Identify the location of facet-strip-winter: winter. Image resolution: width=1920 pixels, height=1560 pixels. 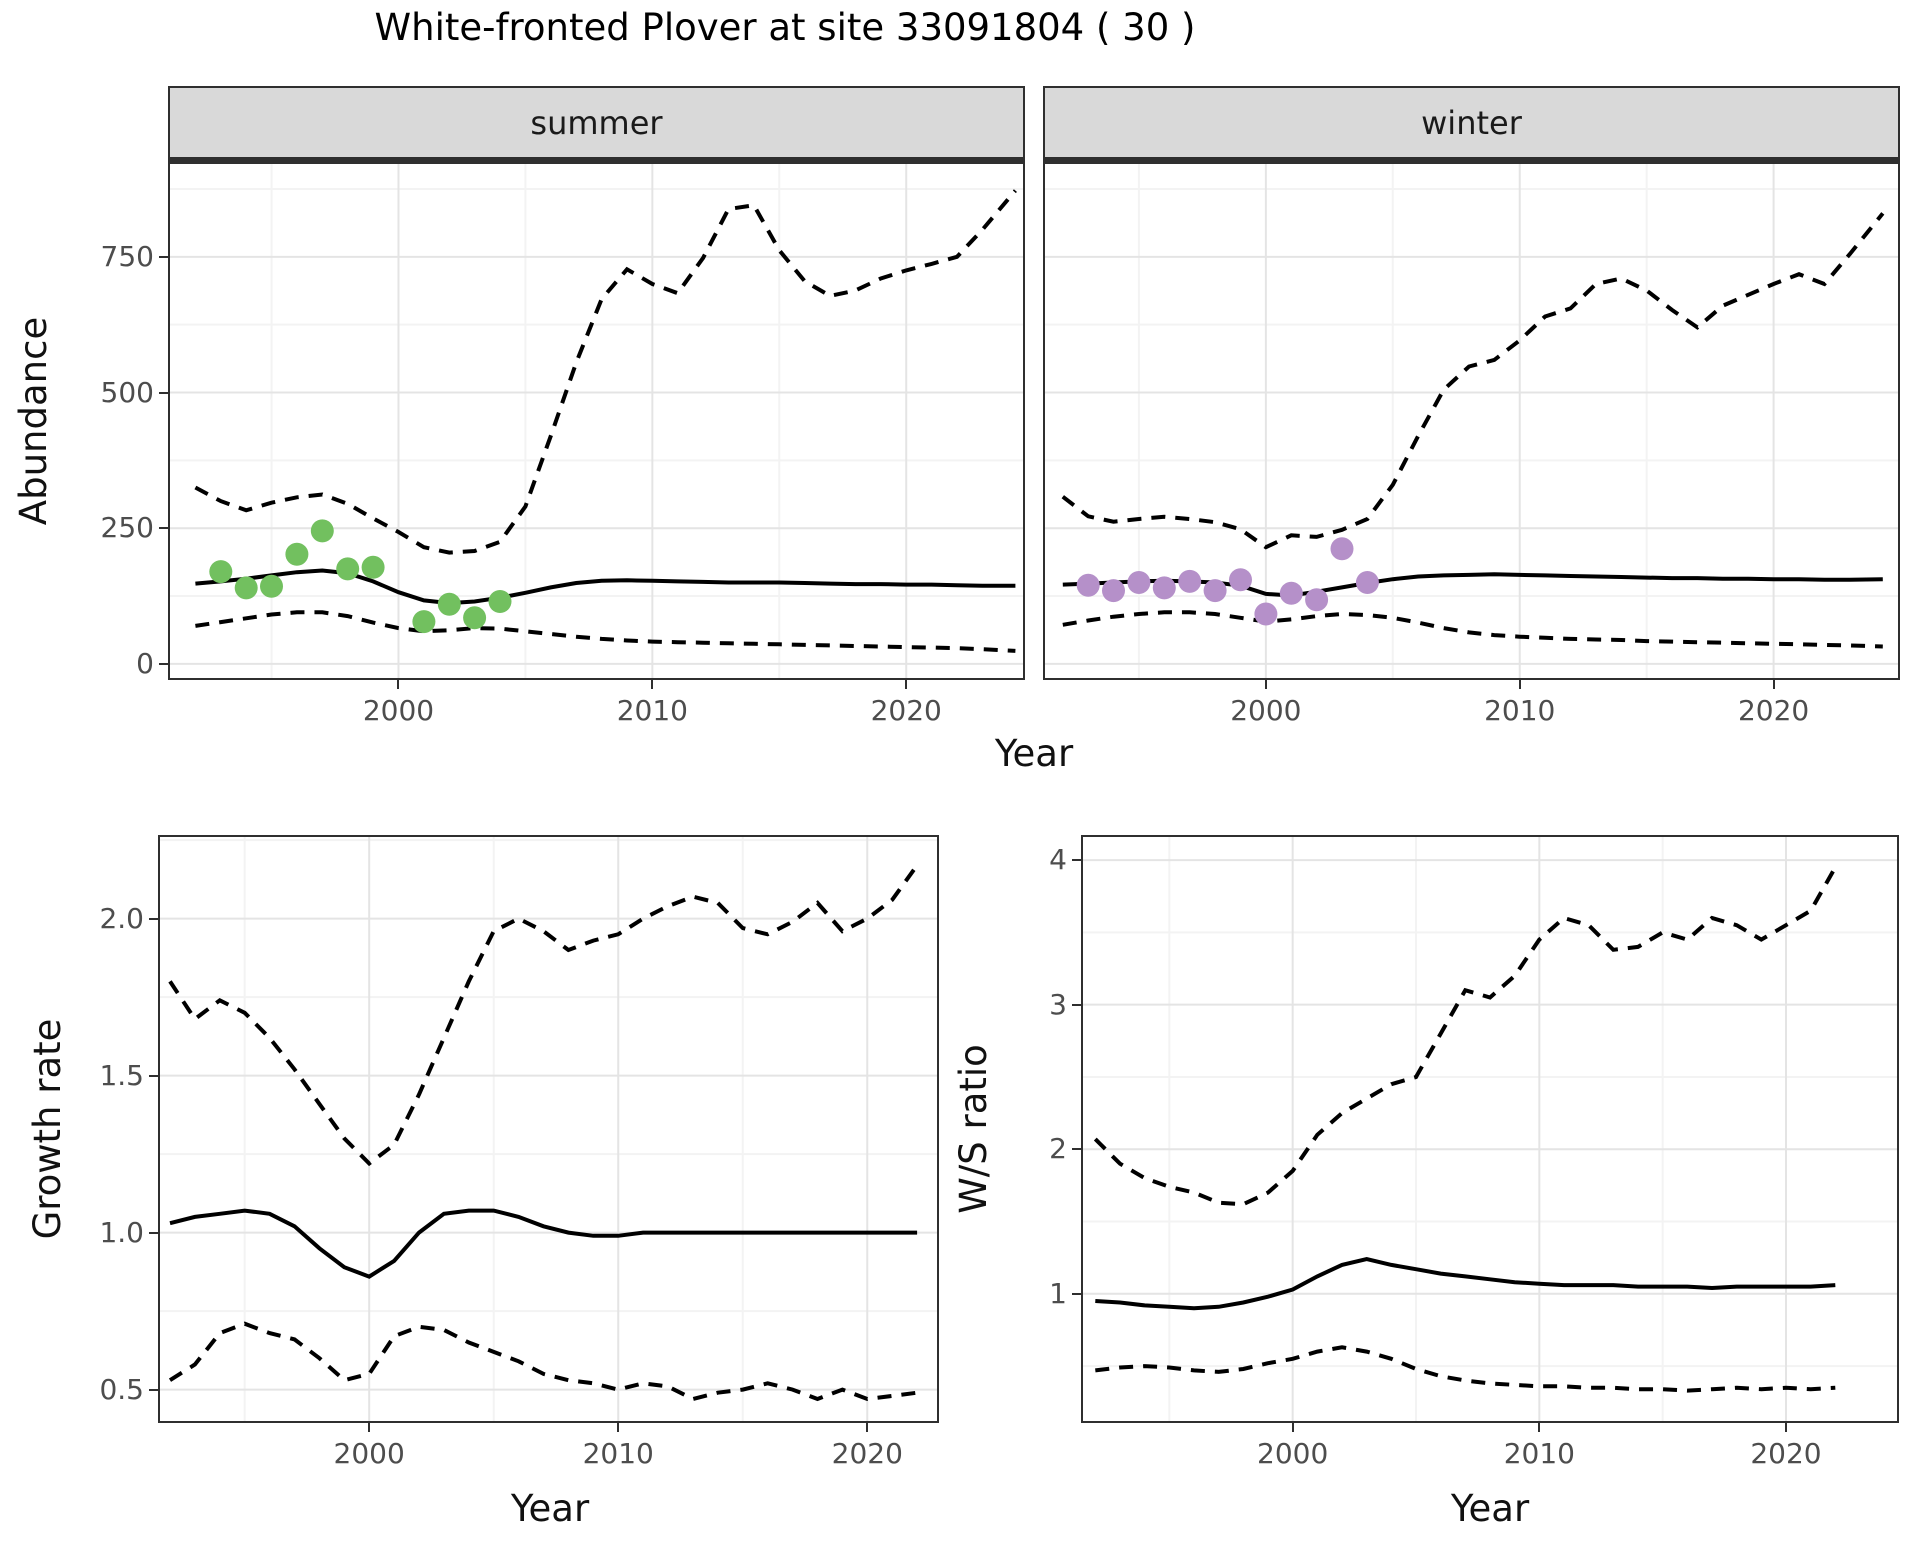
(1471, 124).